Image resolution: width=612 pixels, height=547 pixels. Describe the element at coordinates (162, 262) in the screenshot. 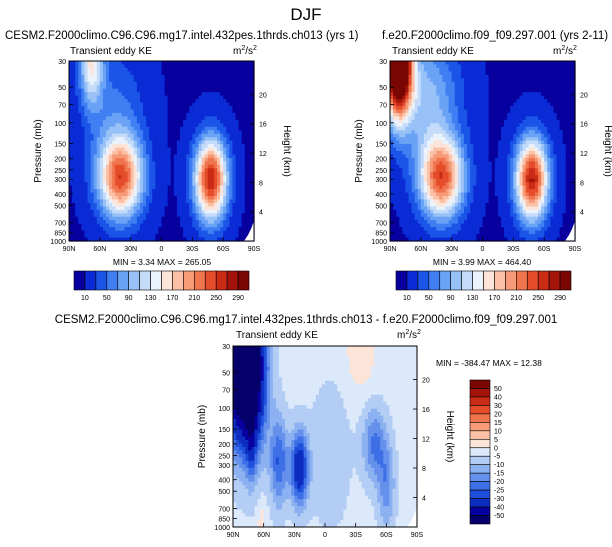

I see `stats-label: MIN = 3.34 MAX = 265.05` at that location.